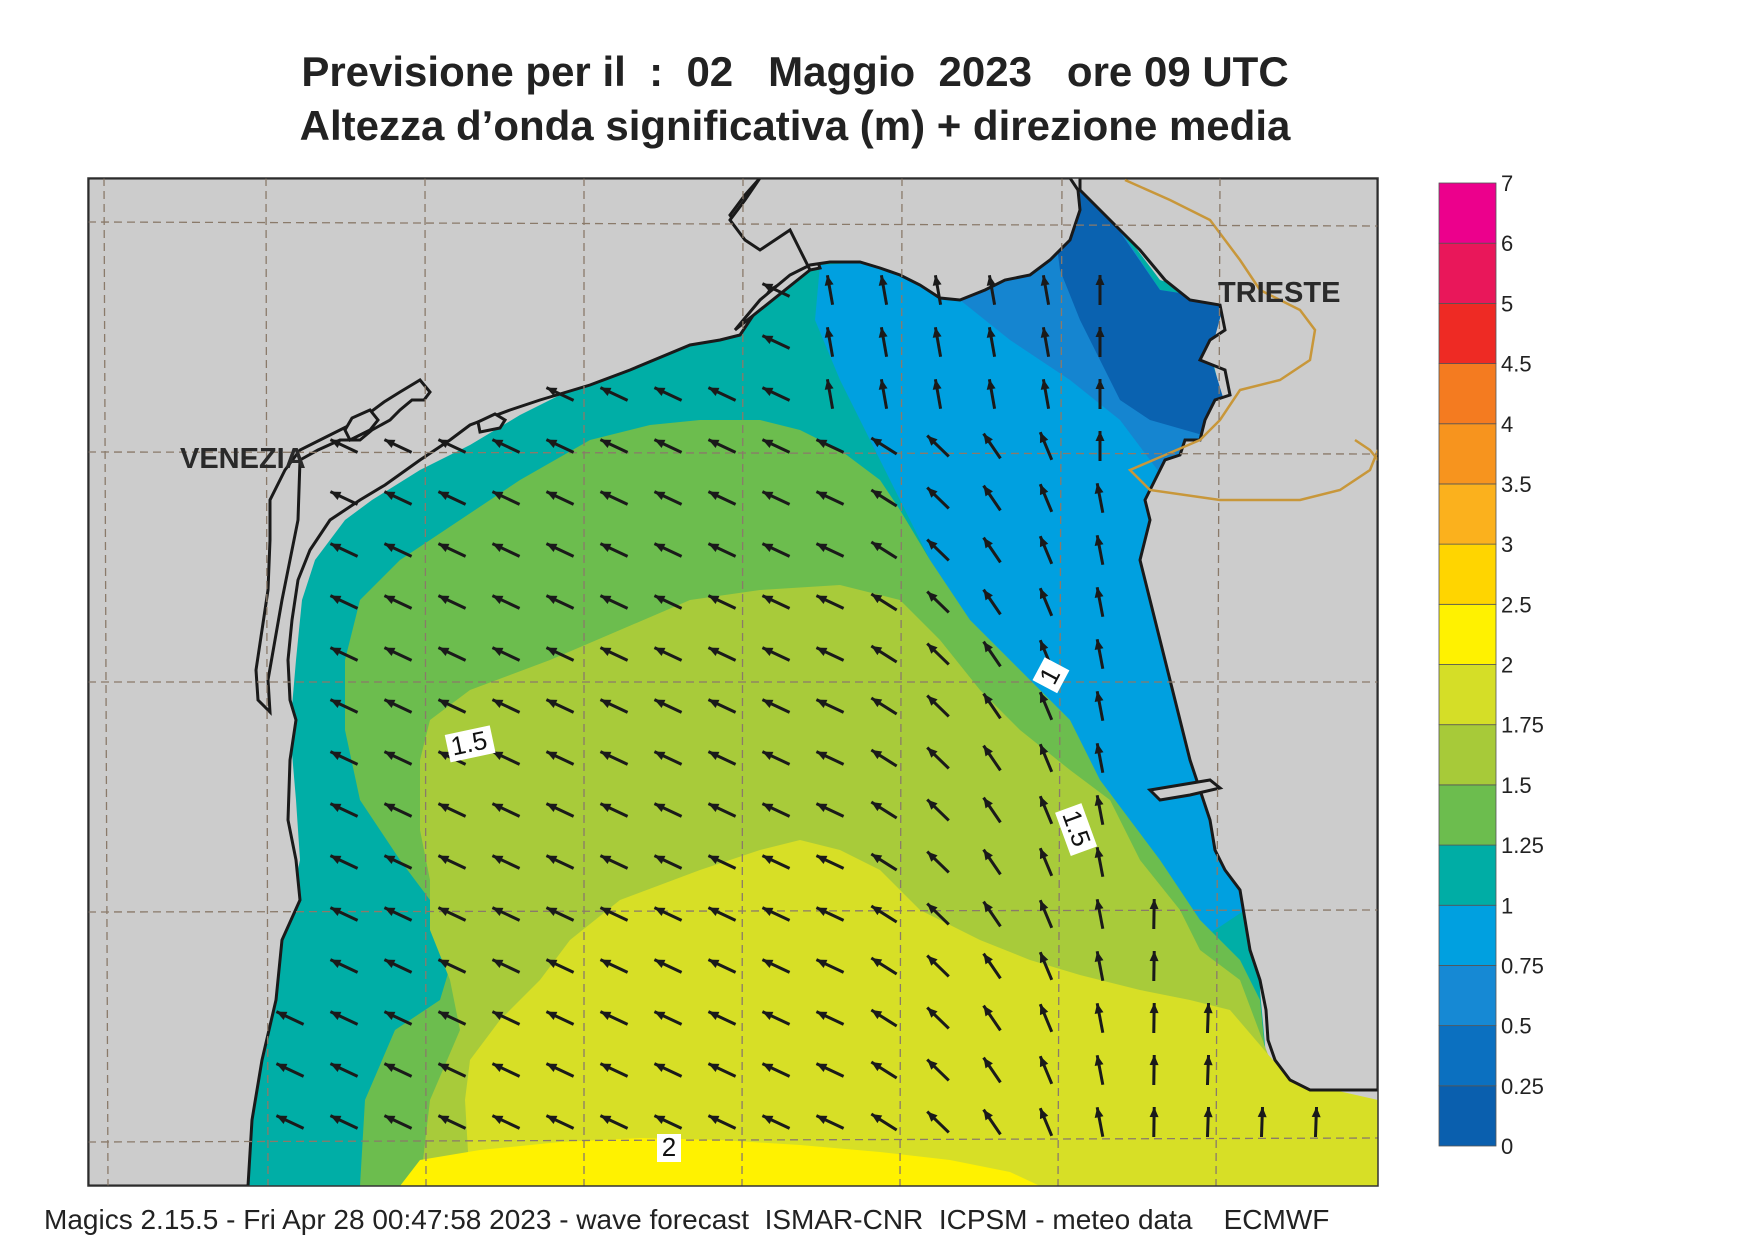  What do you see at coordinates (1516, 364) in the screenshot?
I see `colorbar-tick-label: 4.5` at bounding box center [1516, 364].